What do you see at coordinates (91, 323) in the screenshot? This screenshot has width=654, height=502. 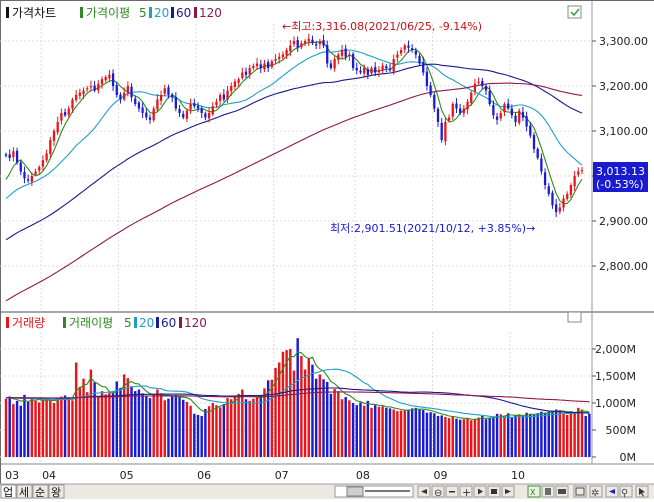 I see `volume-ma-legend-label: 거래이평` at bounding box center [91, 323].